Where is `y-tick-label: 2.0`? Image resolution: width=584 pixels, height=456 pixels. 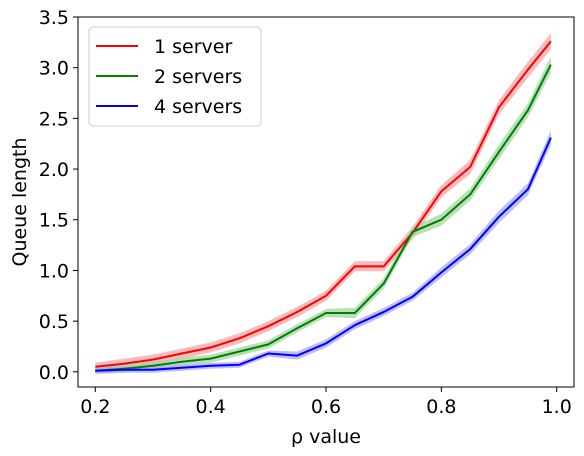
y-tick-label: 2.0 is located at coordinates (54, 170).